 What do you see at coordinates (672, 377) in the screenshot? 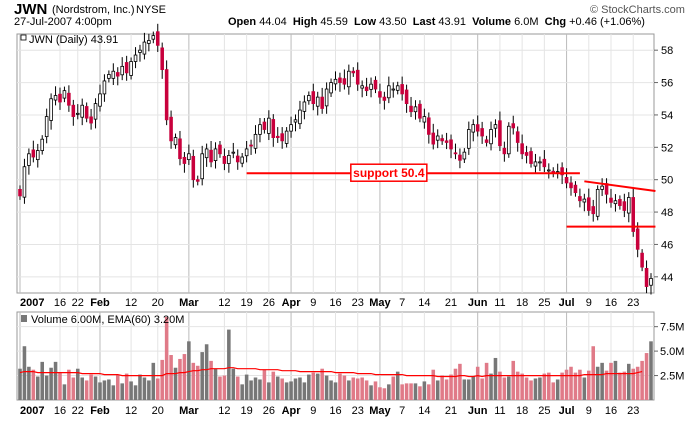
I see `volume-y-tick-label: 2.5M` at bounding box center [672, 377].